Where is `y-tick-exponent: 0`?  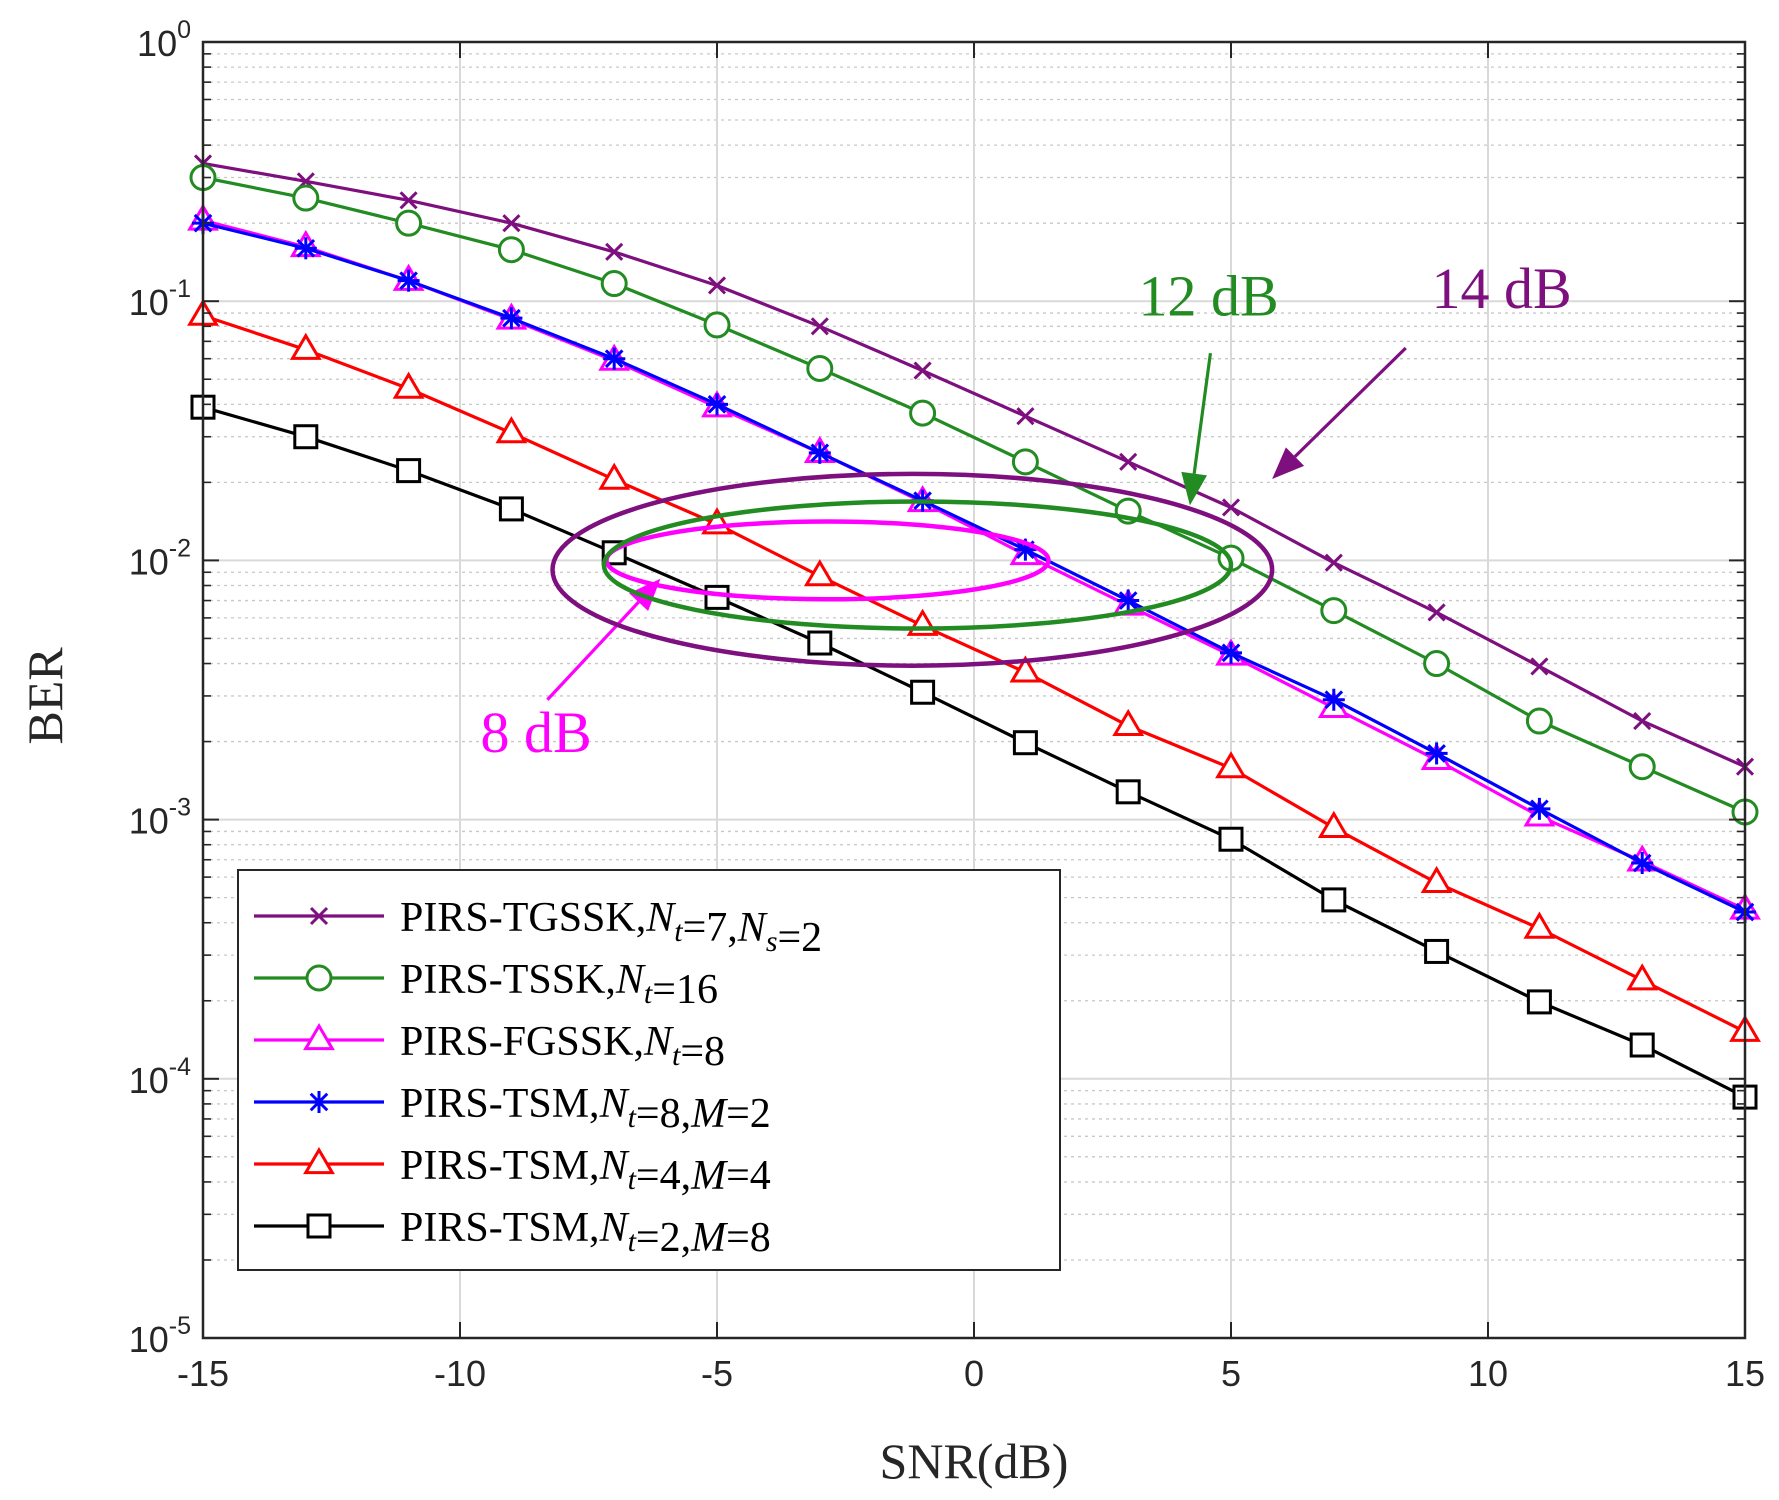
y-tick-exponent: 0 is located at coordinates (184, 30).